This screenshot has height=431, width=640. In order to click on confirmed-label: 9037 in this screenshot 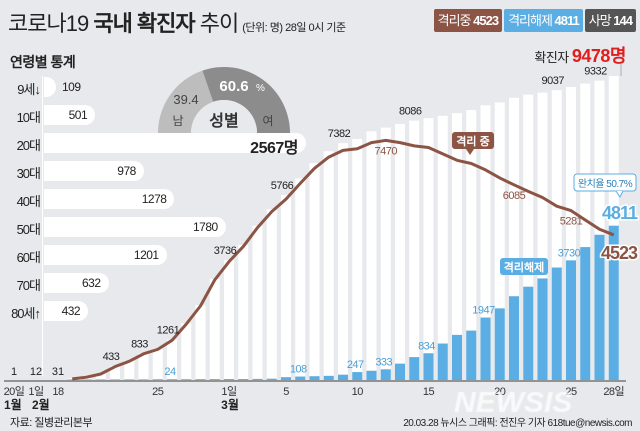, I will do `click(553, 81)`.